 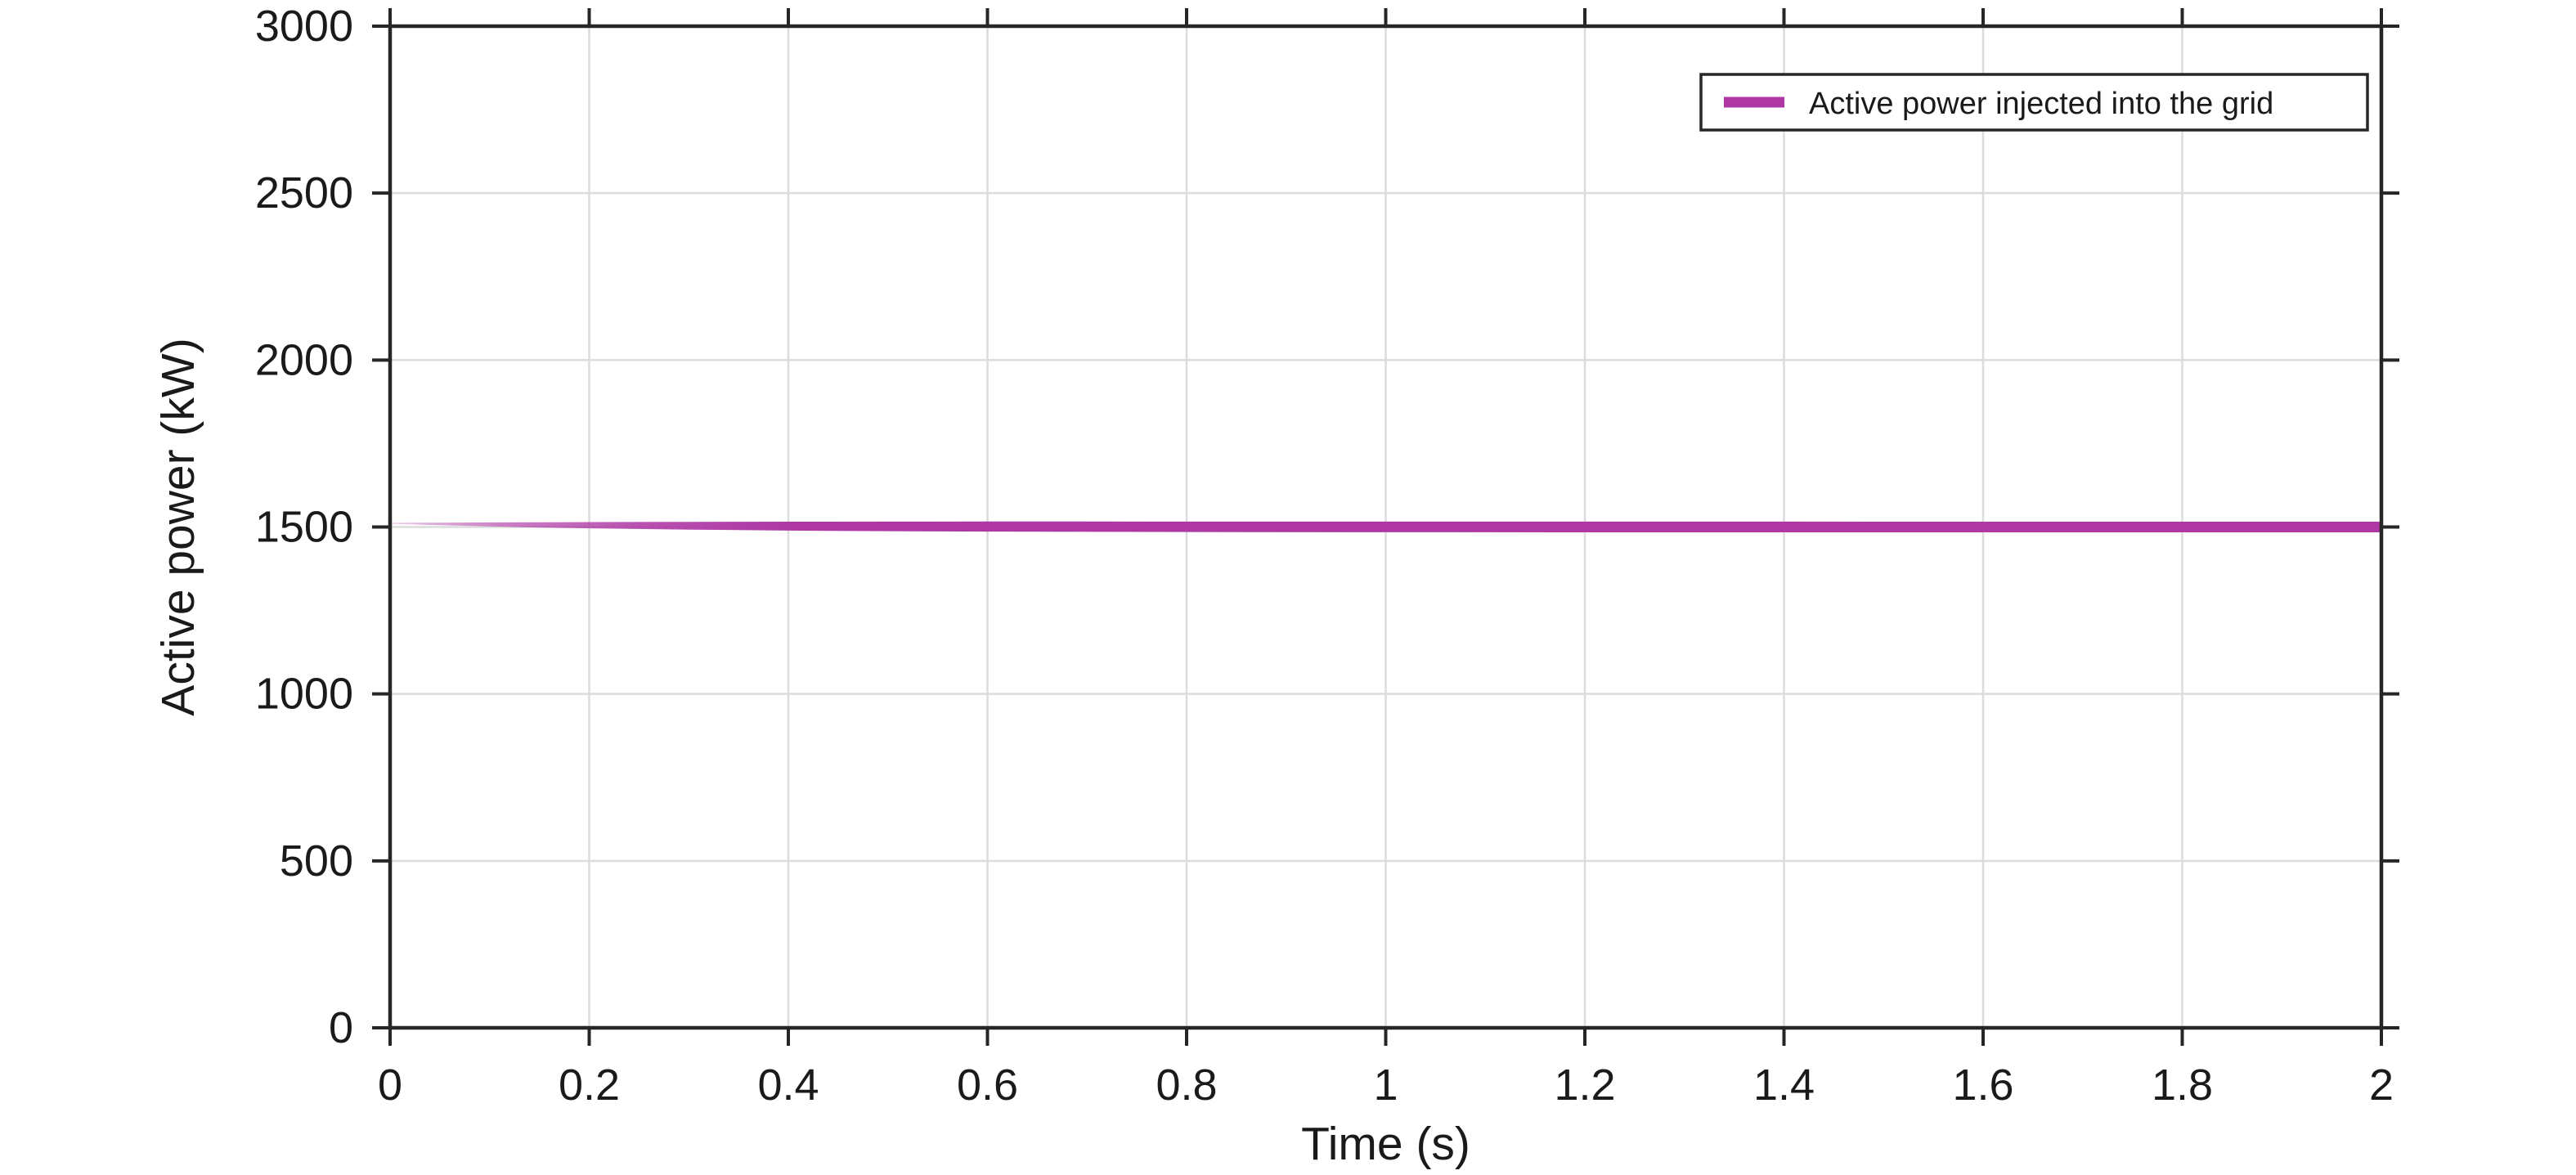 What do you see at coordinates (2182, 1085) in the screenshot?
I see `x-tick-label-1.8: 1.8` at bounding box center [2182, 1085].